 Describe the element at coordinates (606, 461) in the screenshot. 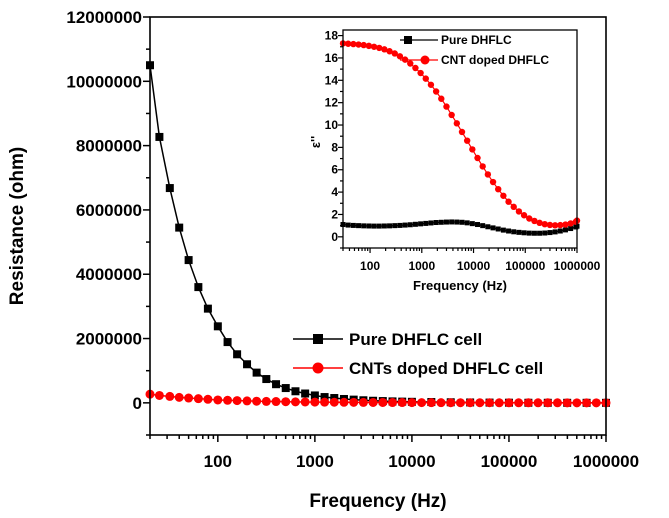

I see `main-x-tick-label-1000000: 1000000` at that location.